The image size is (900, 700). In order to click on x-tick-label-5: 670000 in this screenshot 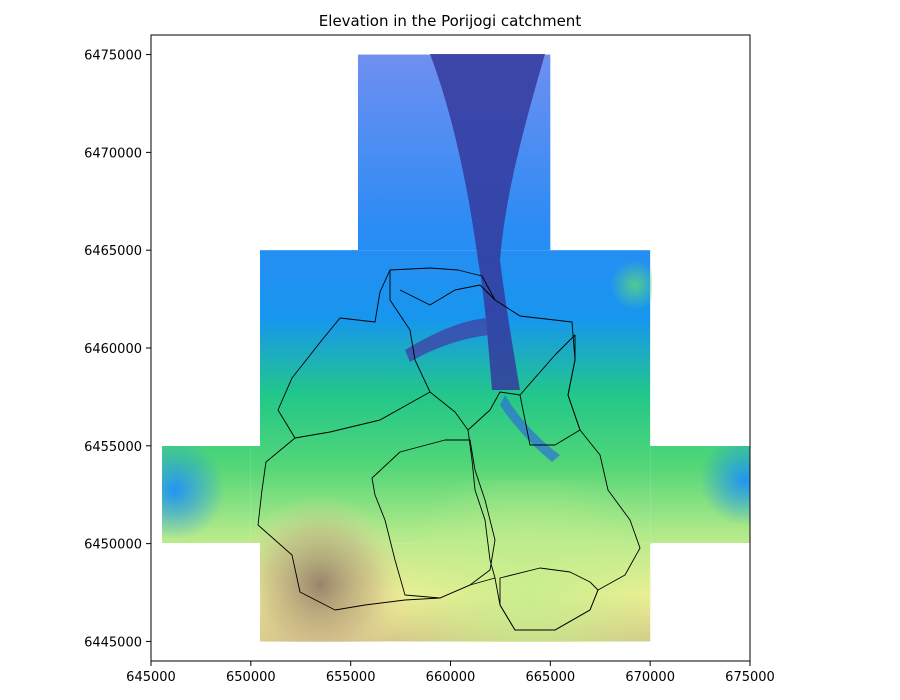, I will do `click(650, 677)`.